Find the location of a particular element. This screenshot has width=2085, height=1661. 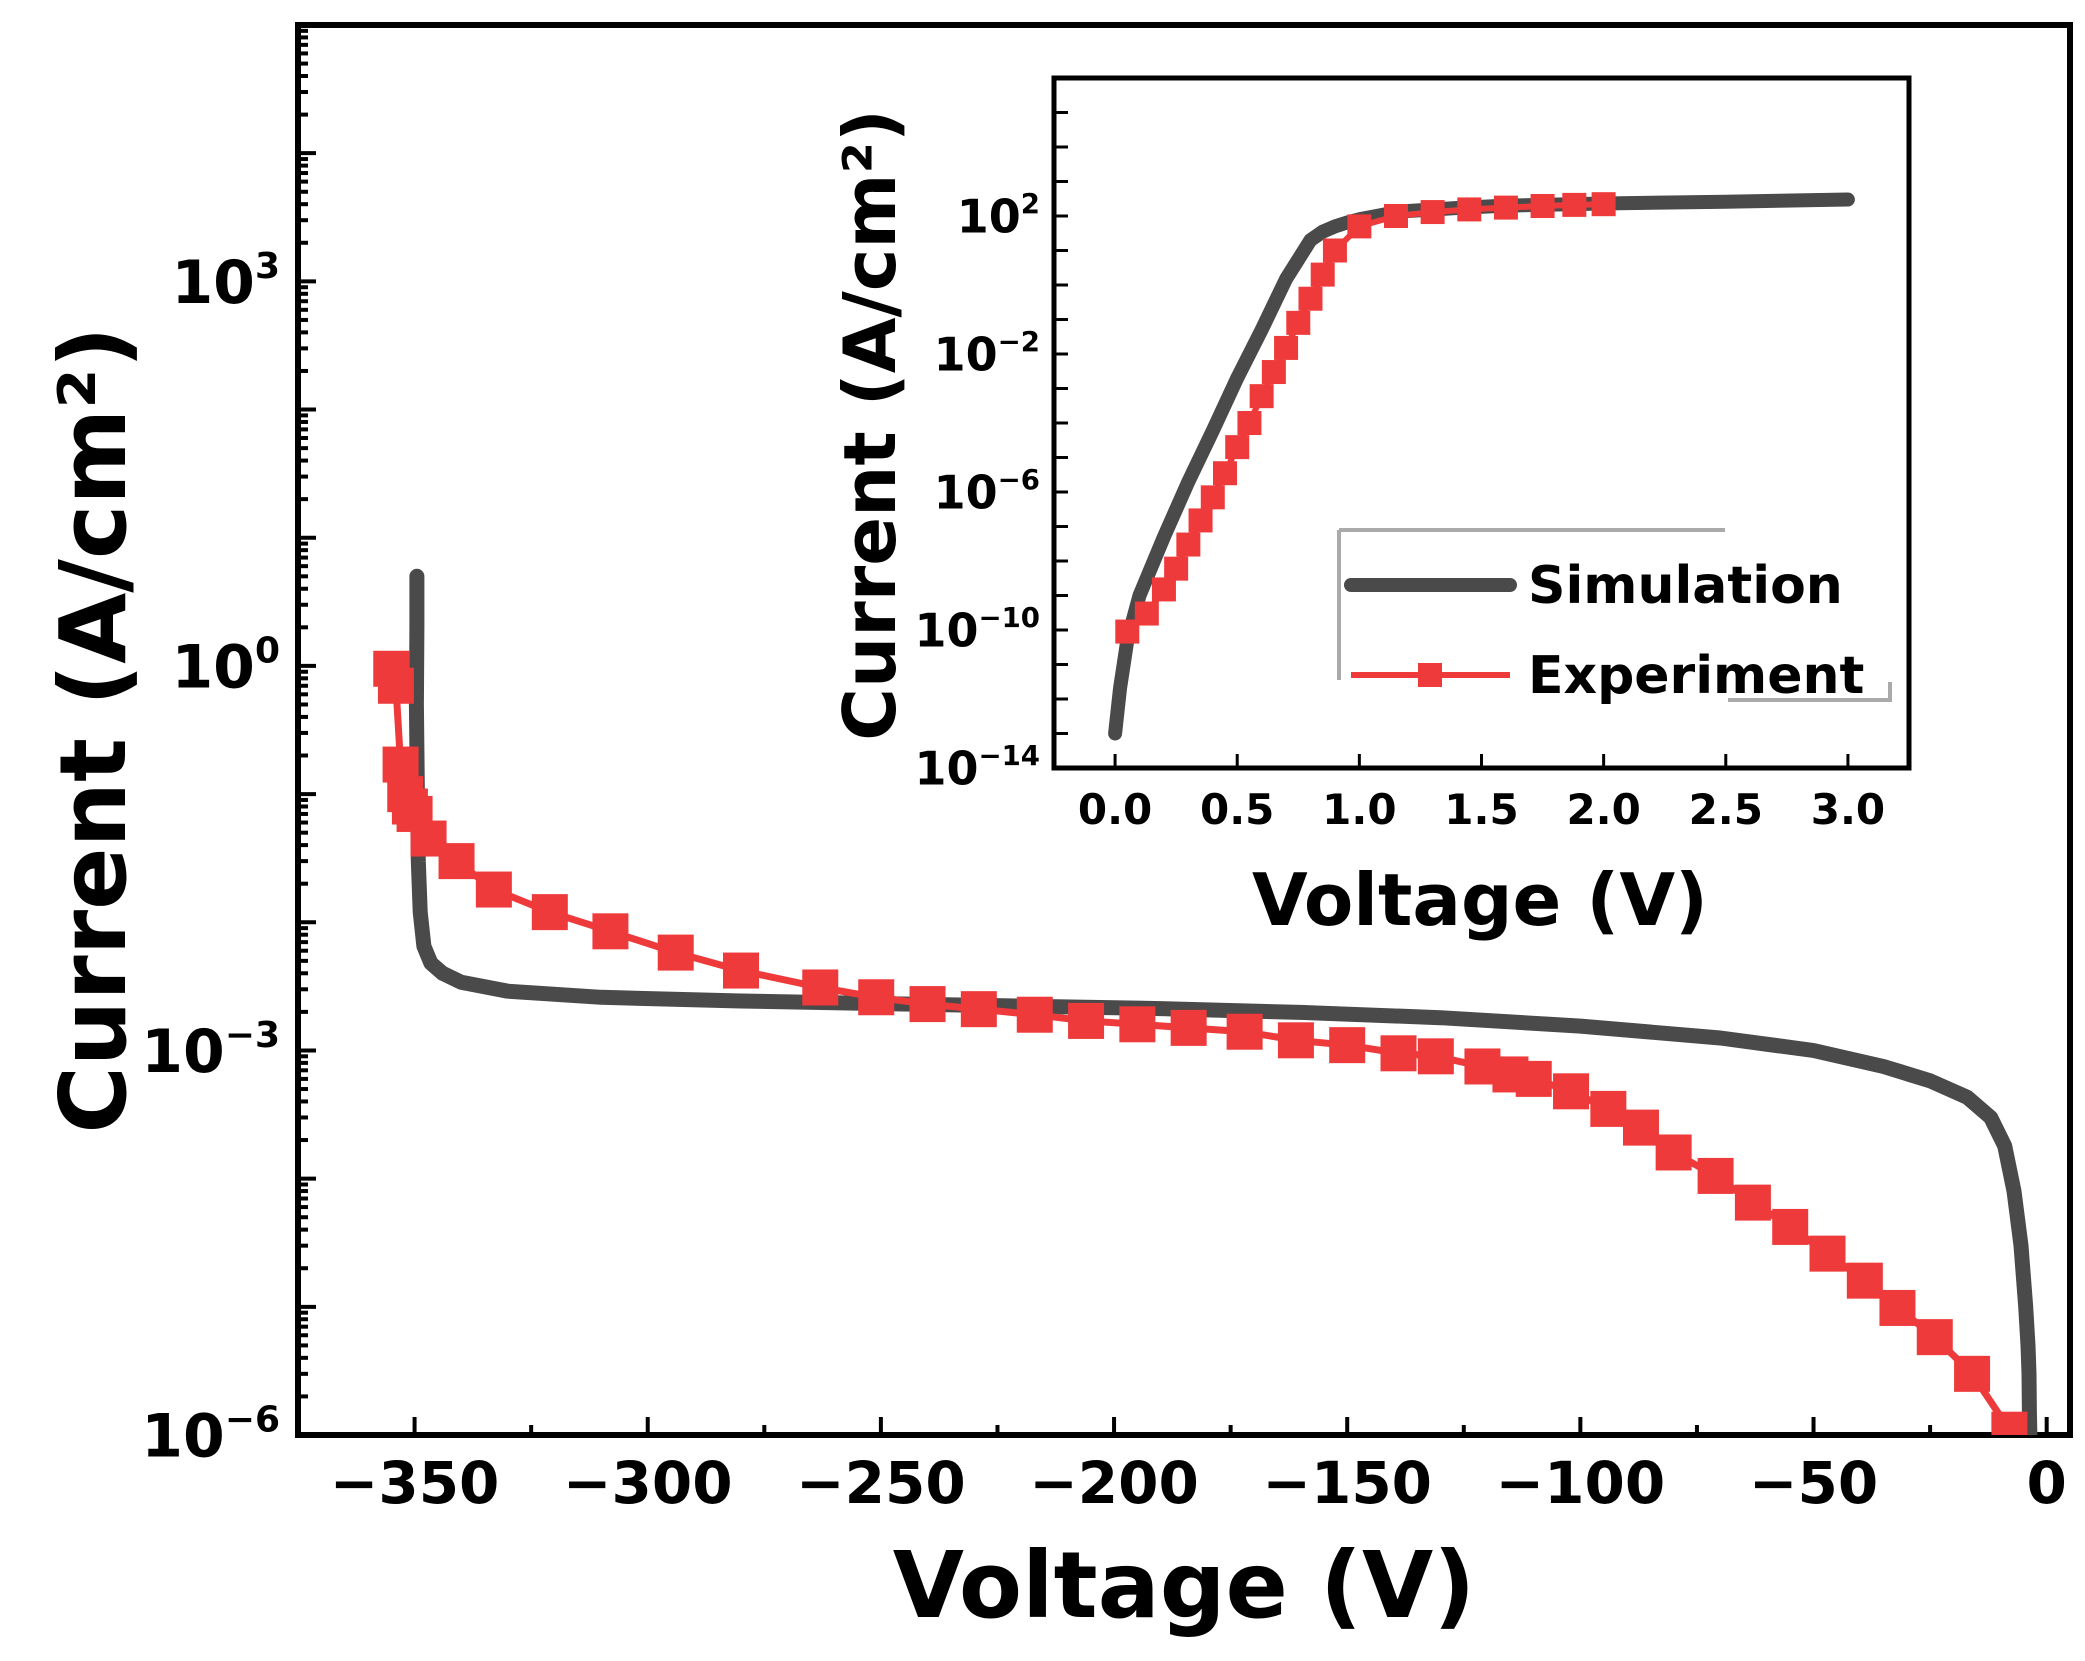

inset-y-tick-label: 10⁻⁶ is located at coordinates (987, 491).